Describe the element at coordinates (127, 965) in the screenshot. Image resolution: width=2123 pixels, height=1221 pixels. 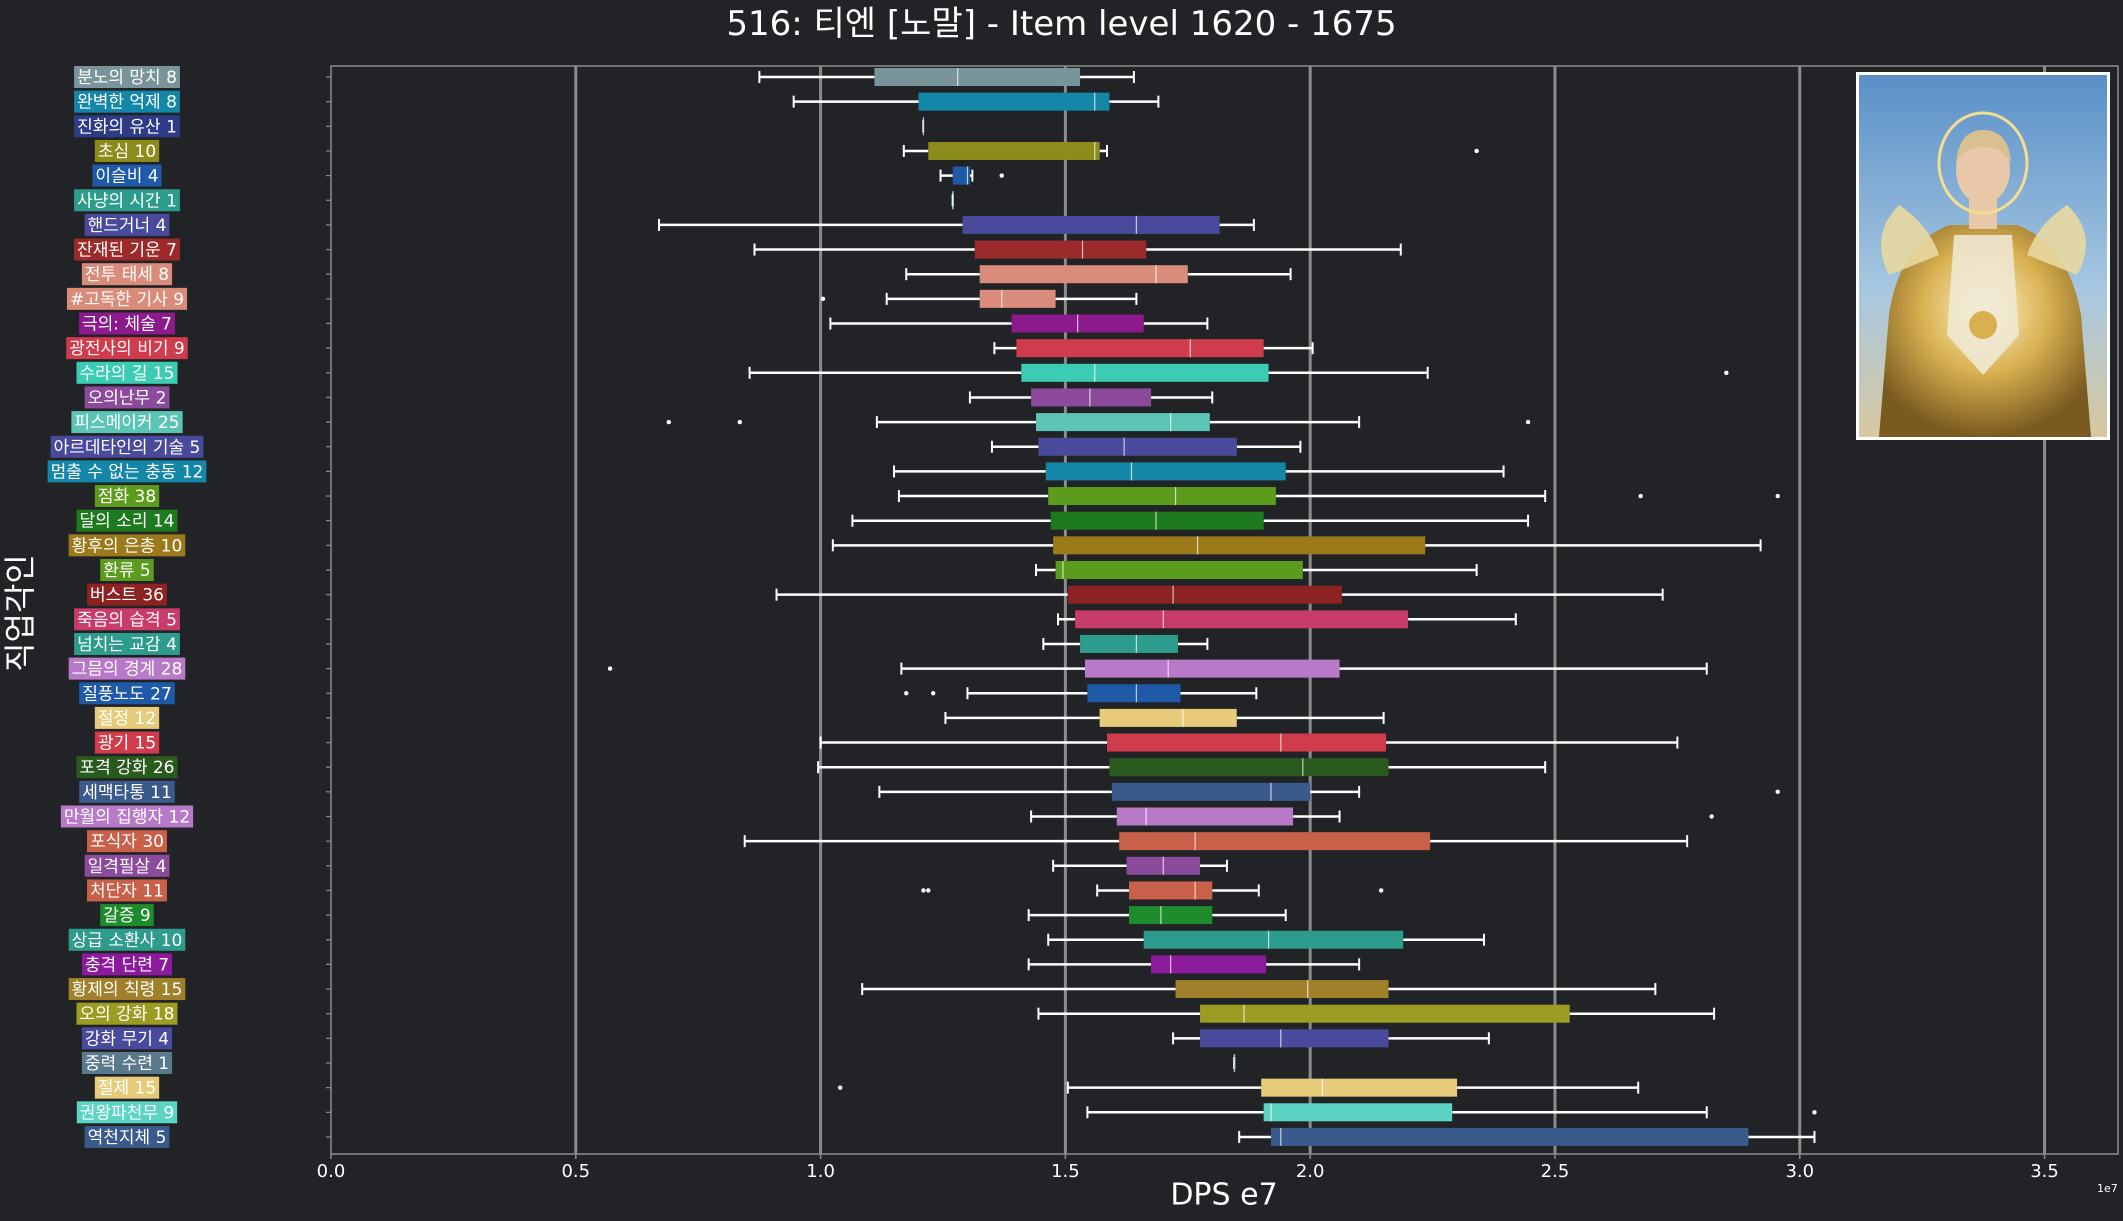
I see `category-label-text: 충격 단련 7` at that location.